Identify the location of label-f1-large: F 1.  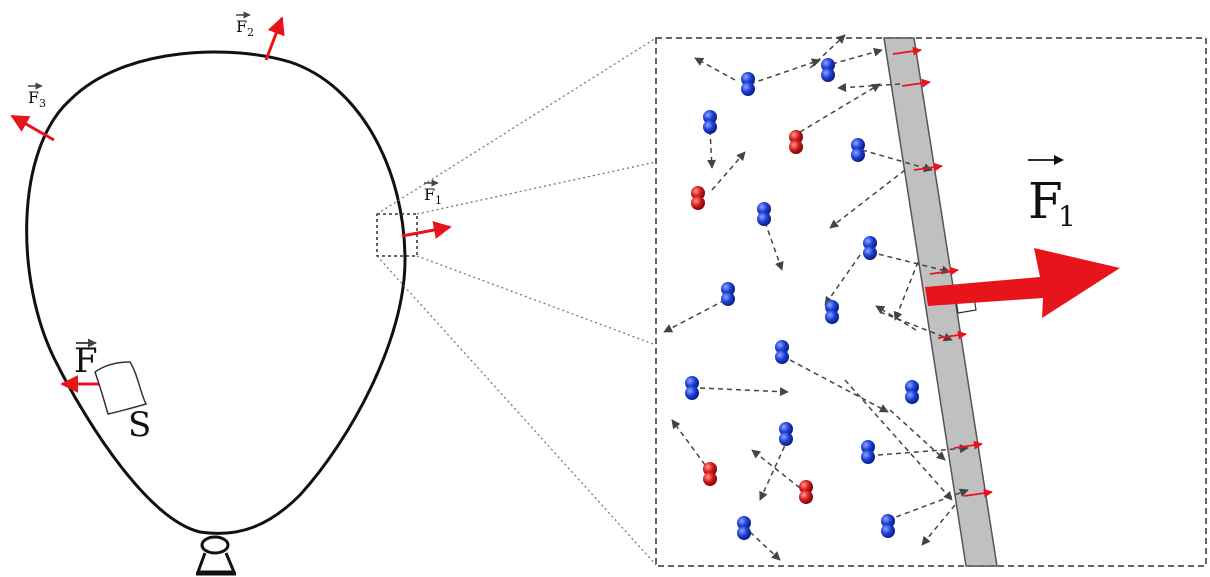
(1052, 194).